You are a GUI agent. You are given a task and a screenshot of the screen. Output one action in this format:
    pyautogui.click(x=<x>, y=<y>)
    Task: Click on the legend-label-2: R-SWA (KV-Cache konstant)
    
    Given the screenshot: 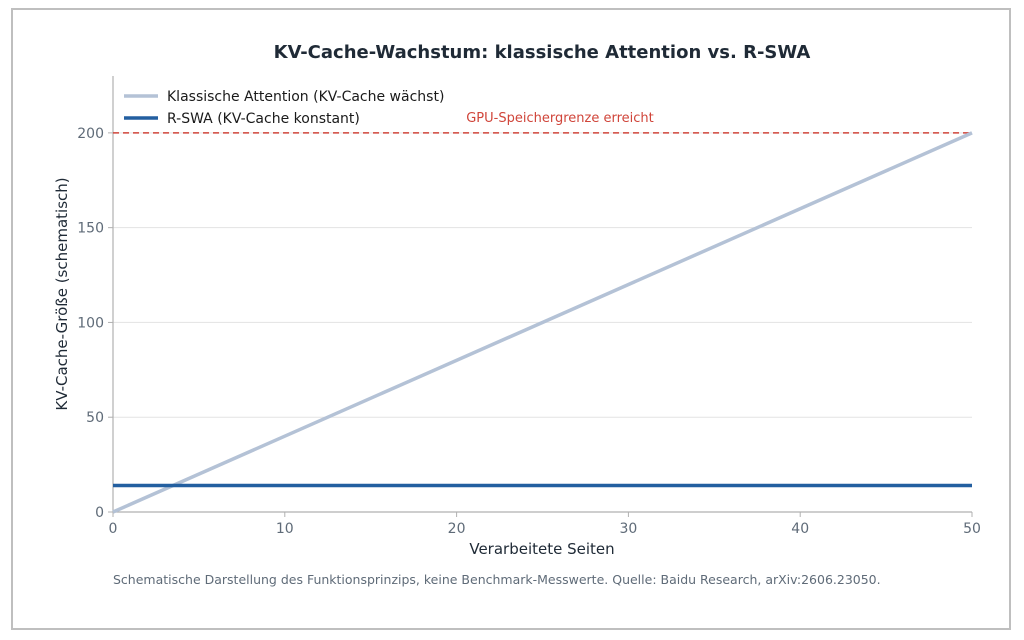 What is the action you would take?
    pyautogui.click(x=263, y=119)
    